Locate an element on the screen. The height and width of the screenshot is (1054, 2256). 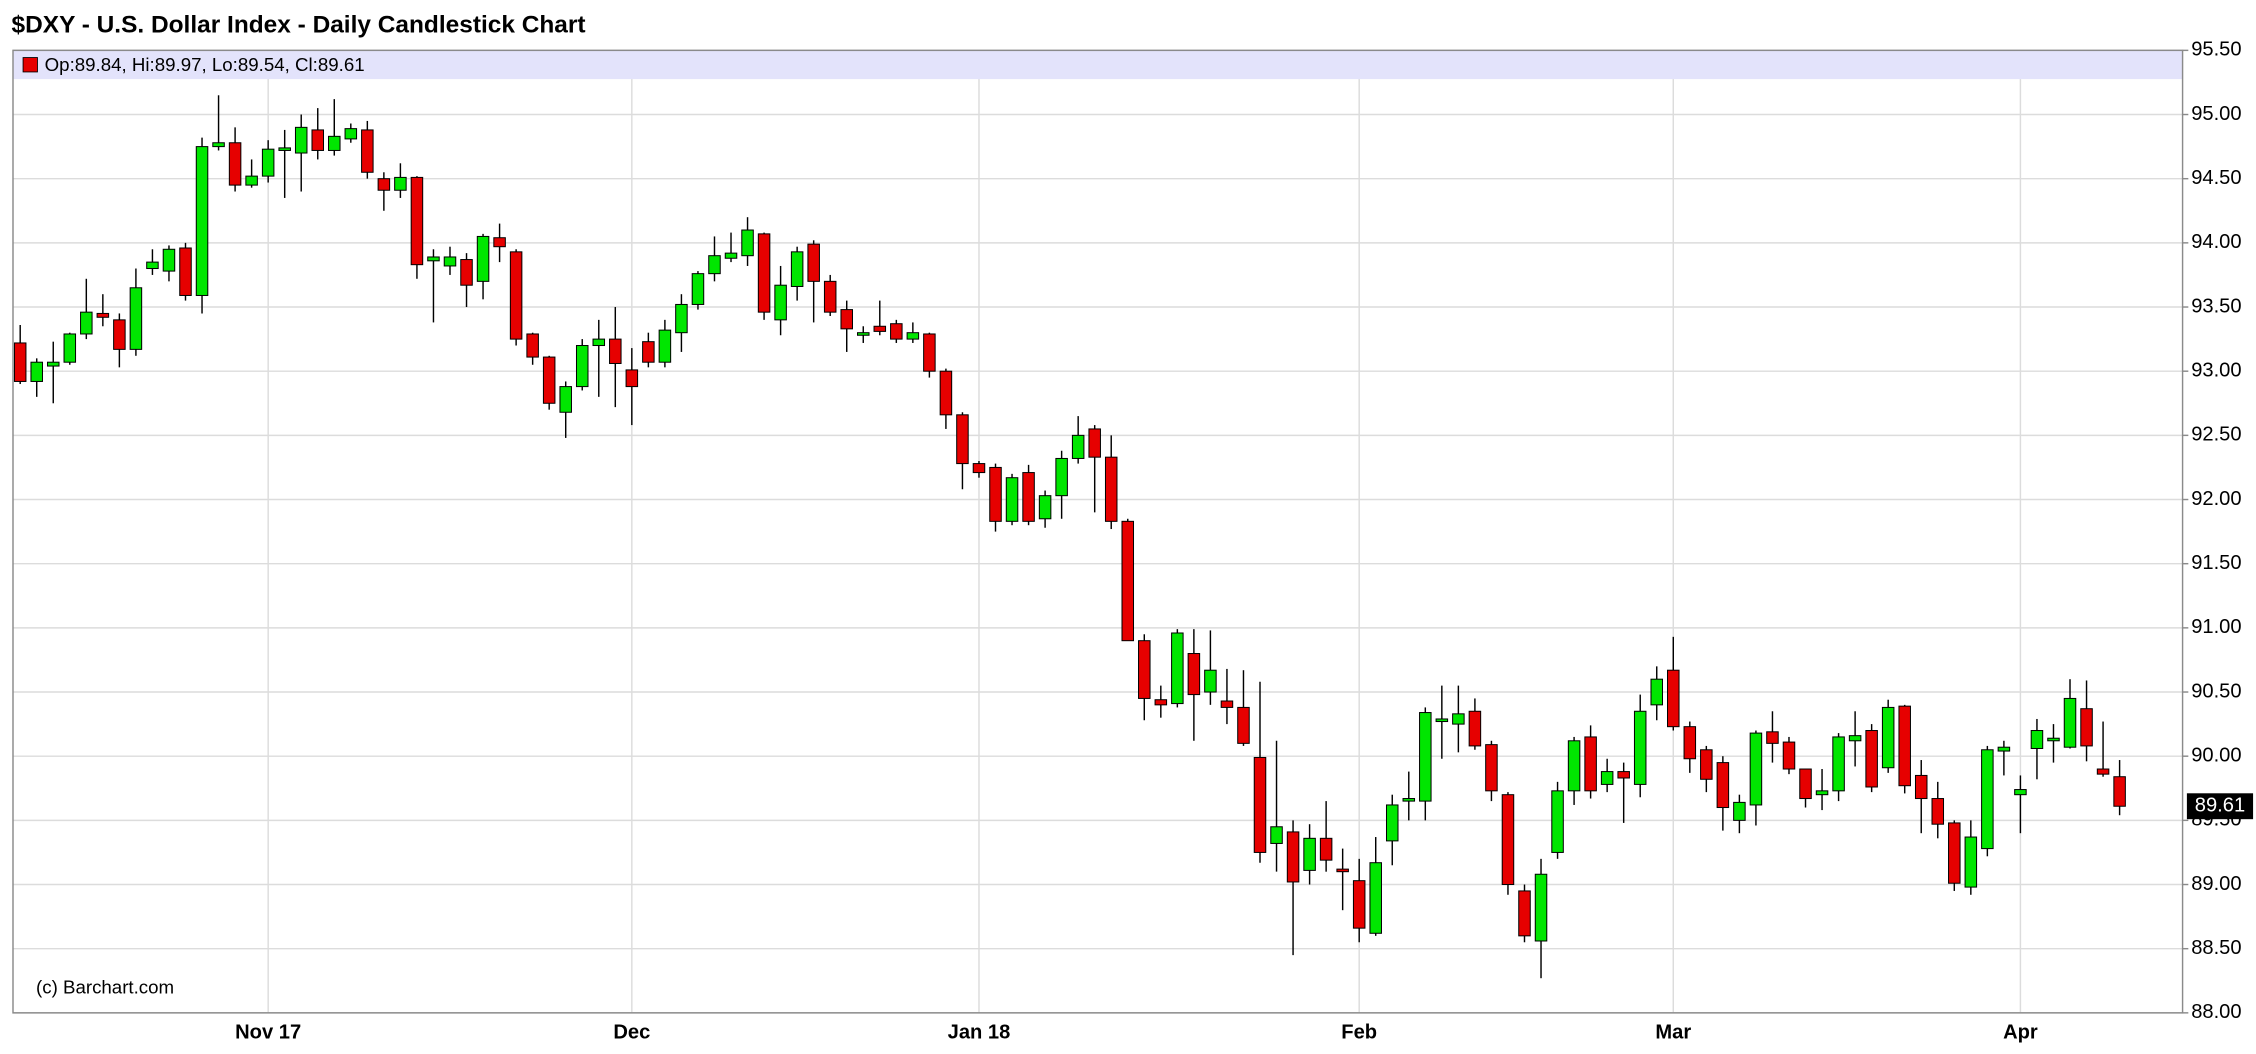
y-tick-label: 94.00 is located at coordinates (2216, 242).